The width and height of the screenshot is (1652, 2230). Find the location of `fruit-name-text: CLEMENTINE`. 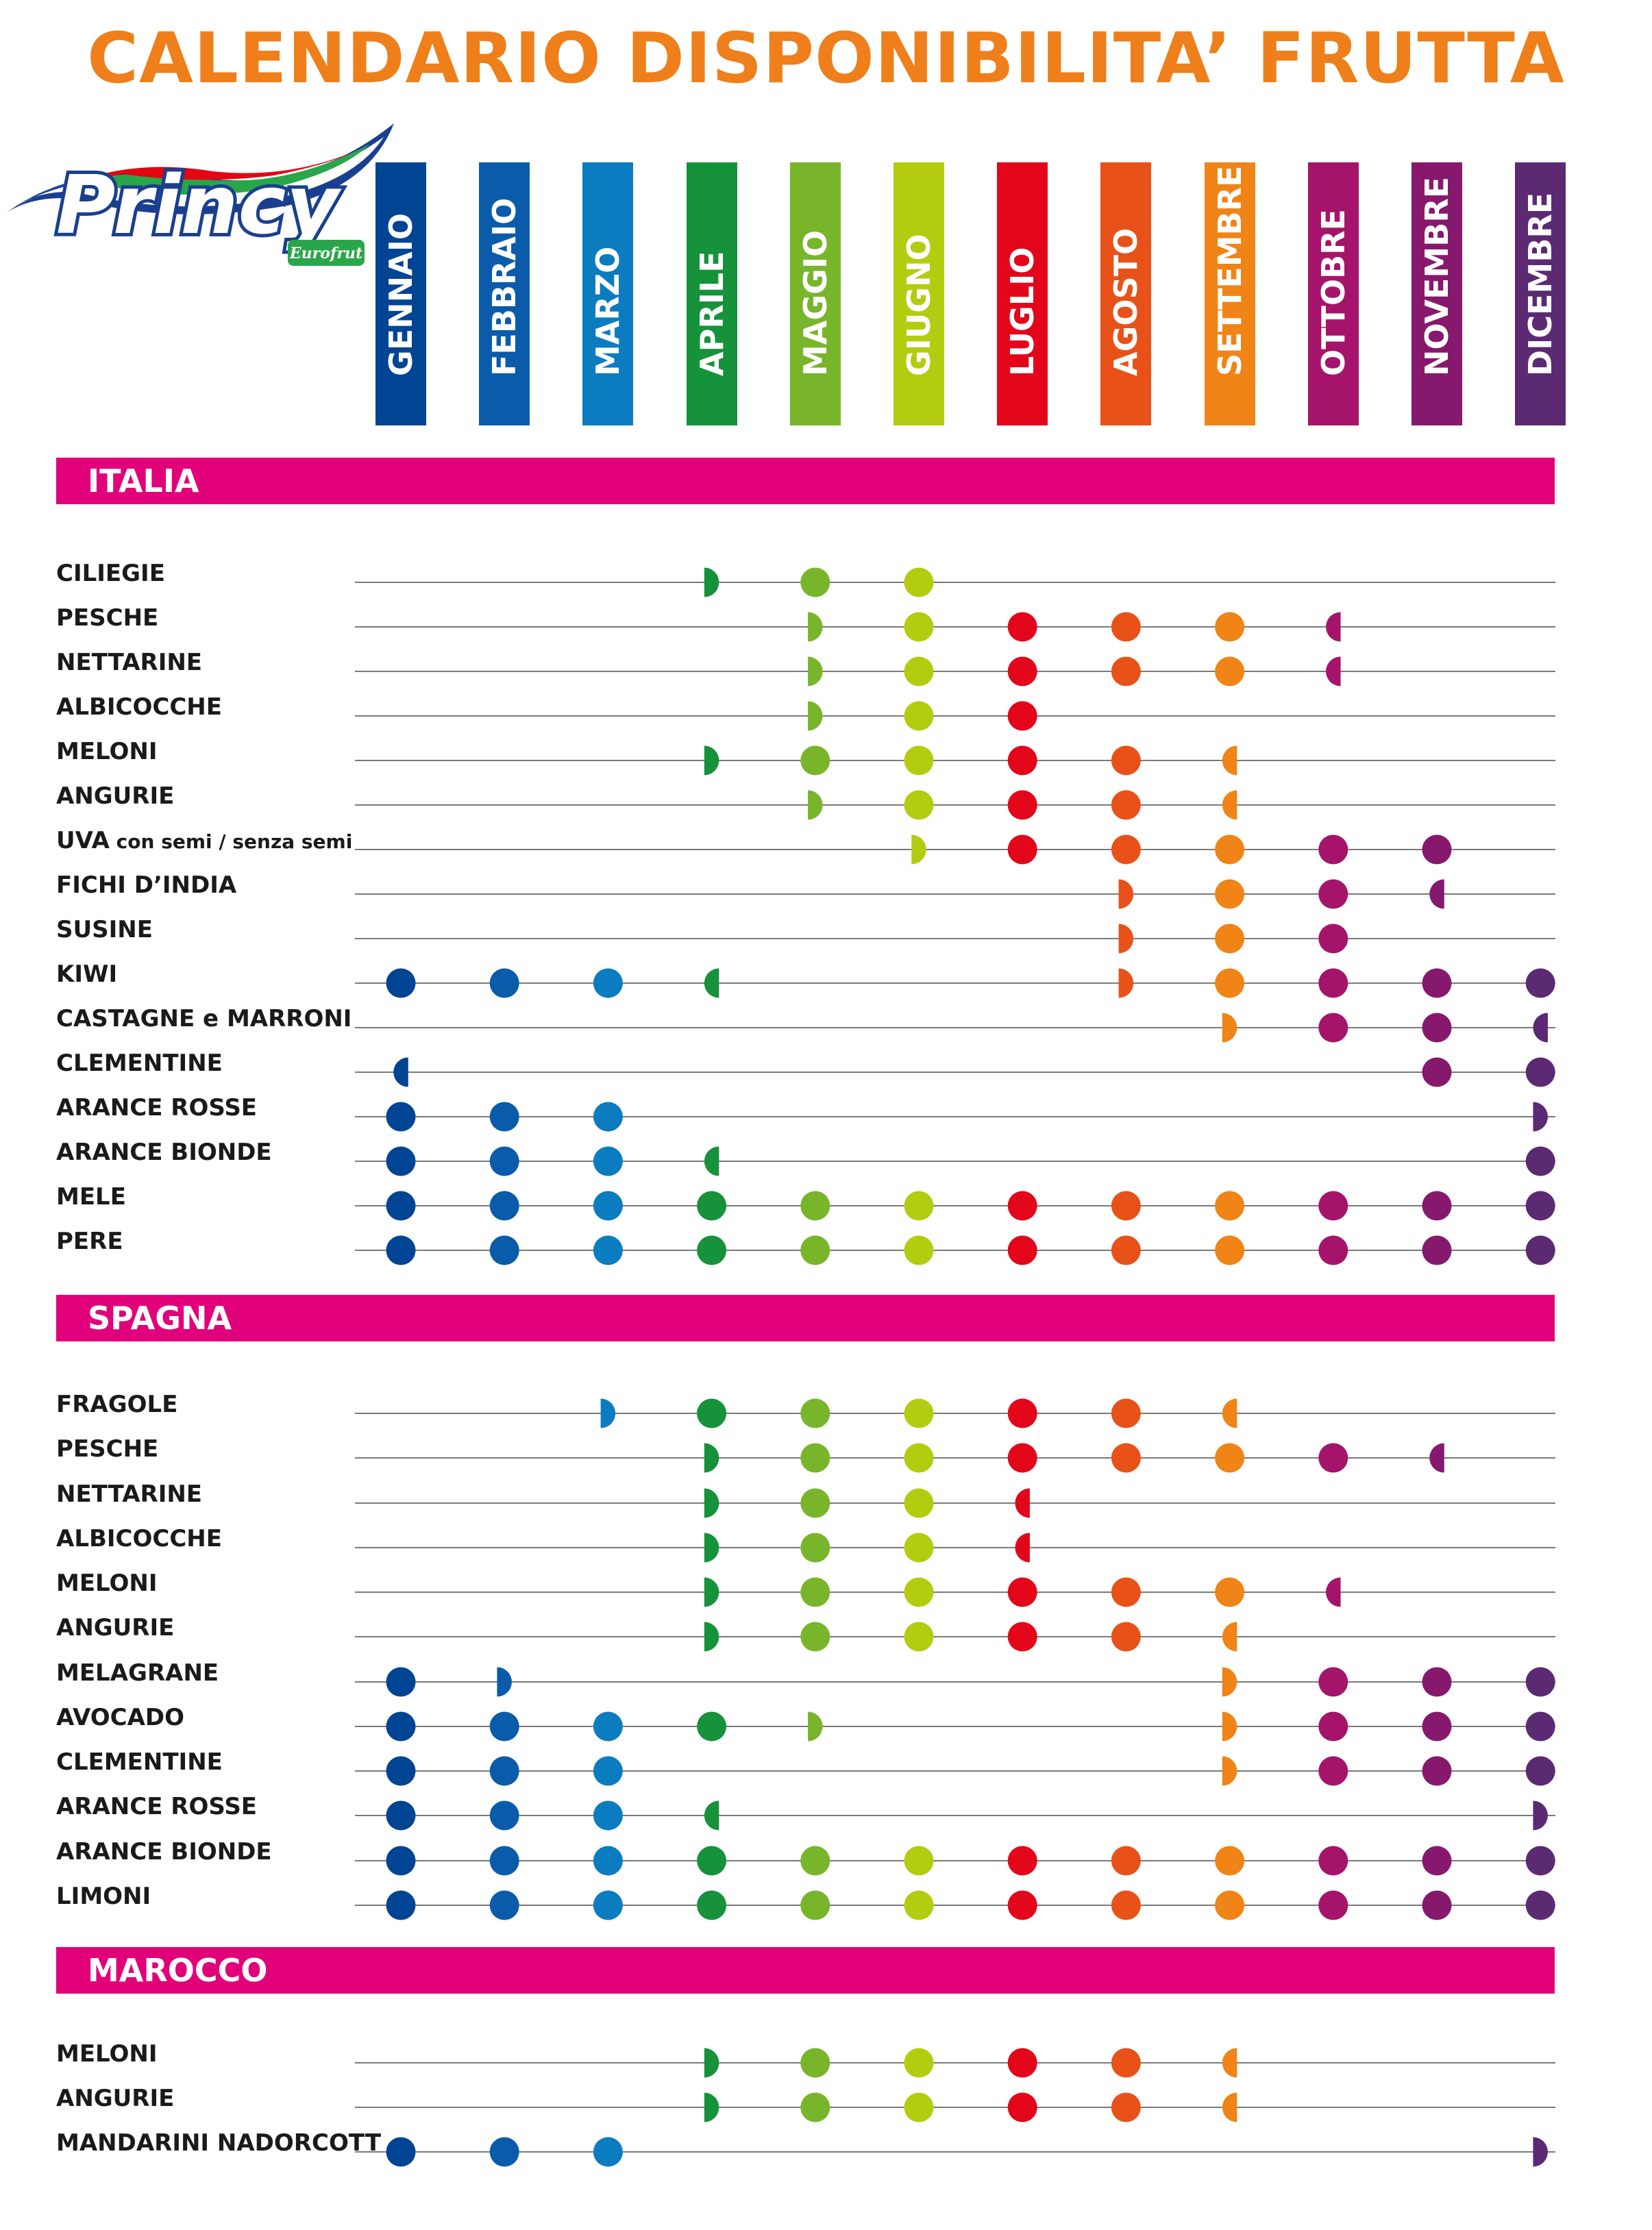

fruit-name-text: CLEMENTINE is located at coordinates (139, 1762).